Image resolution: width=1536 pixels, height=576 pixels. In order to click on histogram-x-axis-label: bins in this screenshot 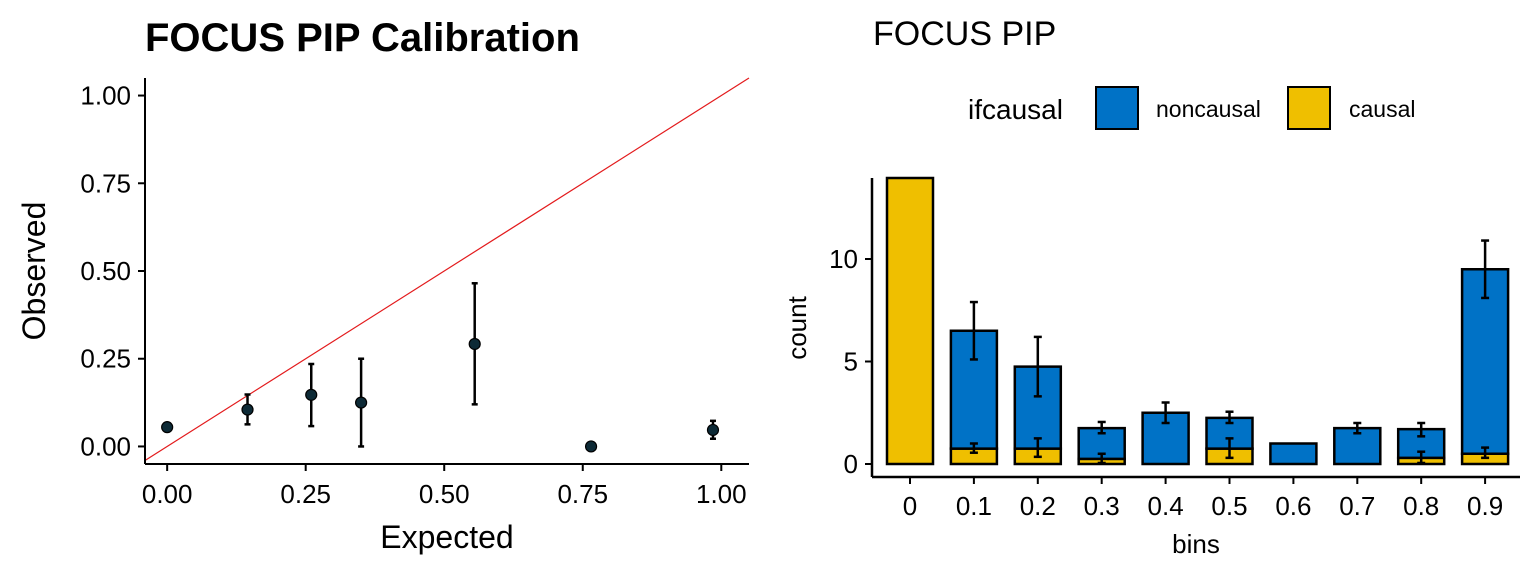, I will do `click(1196, 544)`.